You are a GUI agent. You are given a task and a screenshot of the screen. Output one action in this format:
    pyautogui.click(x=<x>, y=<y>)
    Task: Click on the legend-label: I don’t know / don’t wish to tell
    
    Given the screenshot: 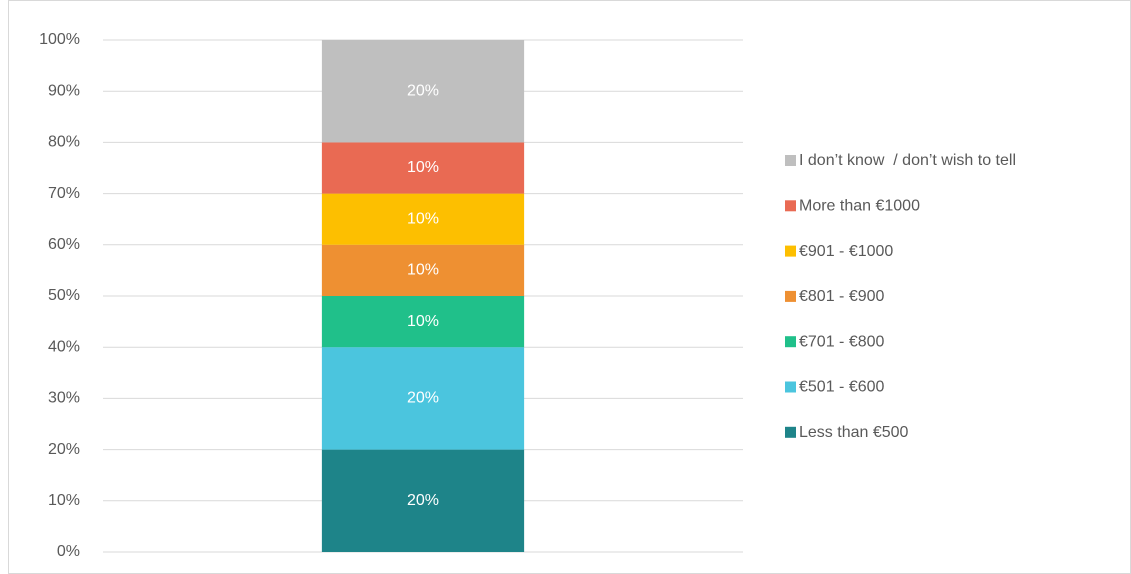 What is the action you would take?
    pyautogui.click(x=907, y=160)
    